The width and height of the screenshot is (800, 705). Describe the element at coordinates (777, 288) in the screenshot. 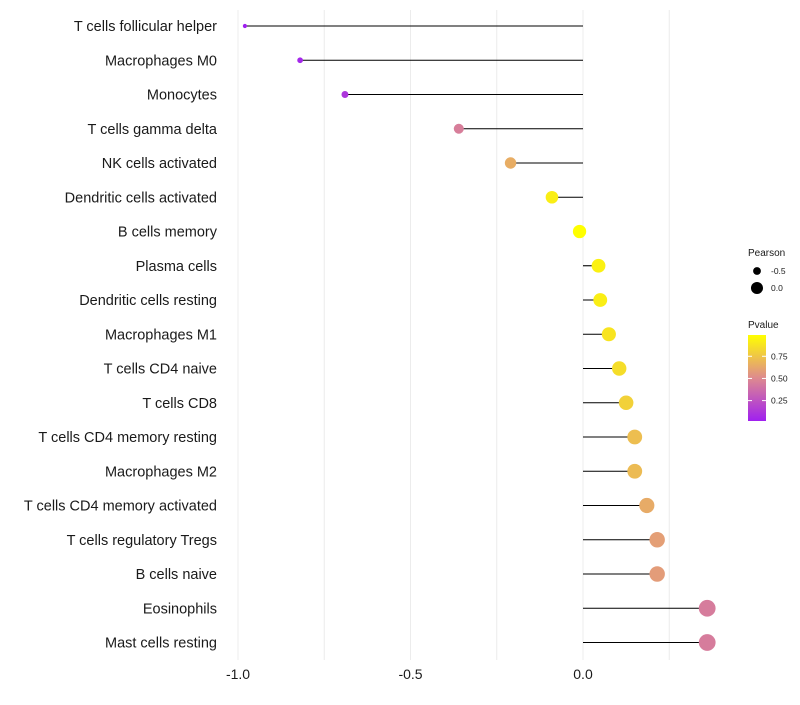

I see `size-legend-label-1: 0.0` at that location.